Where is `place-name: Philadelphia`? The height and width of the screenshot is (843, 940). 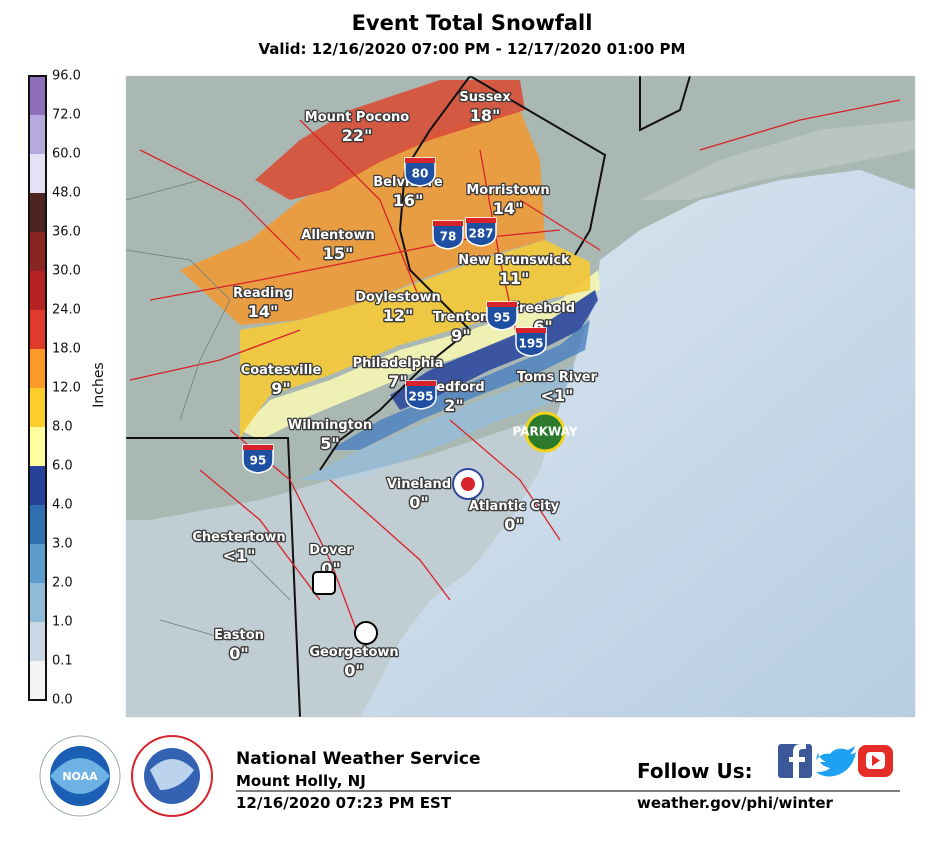
place-name: Philadelphia is located at coordinates (398, 363).